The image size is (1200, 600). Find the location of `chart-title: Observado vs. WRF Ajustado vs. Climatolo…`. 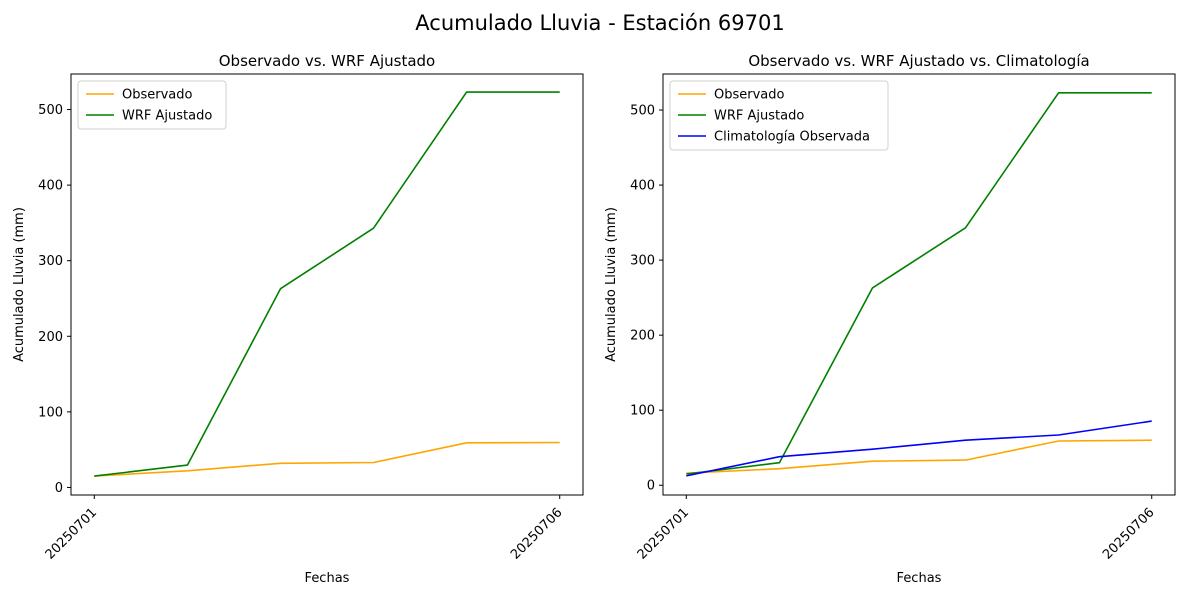

chart-title: Observado vs. WRF Ajustado vs. Climatolo… is located at coordinates (918, 61).